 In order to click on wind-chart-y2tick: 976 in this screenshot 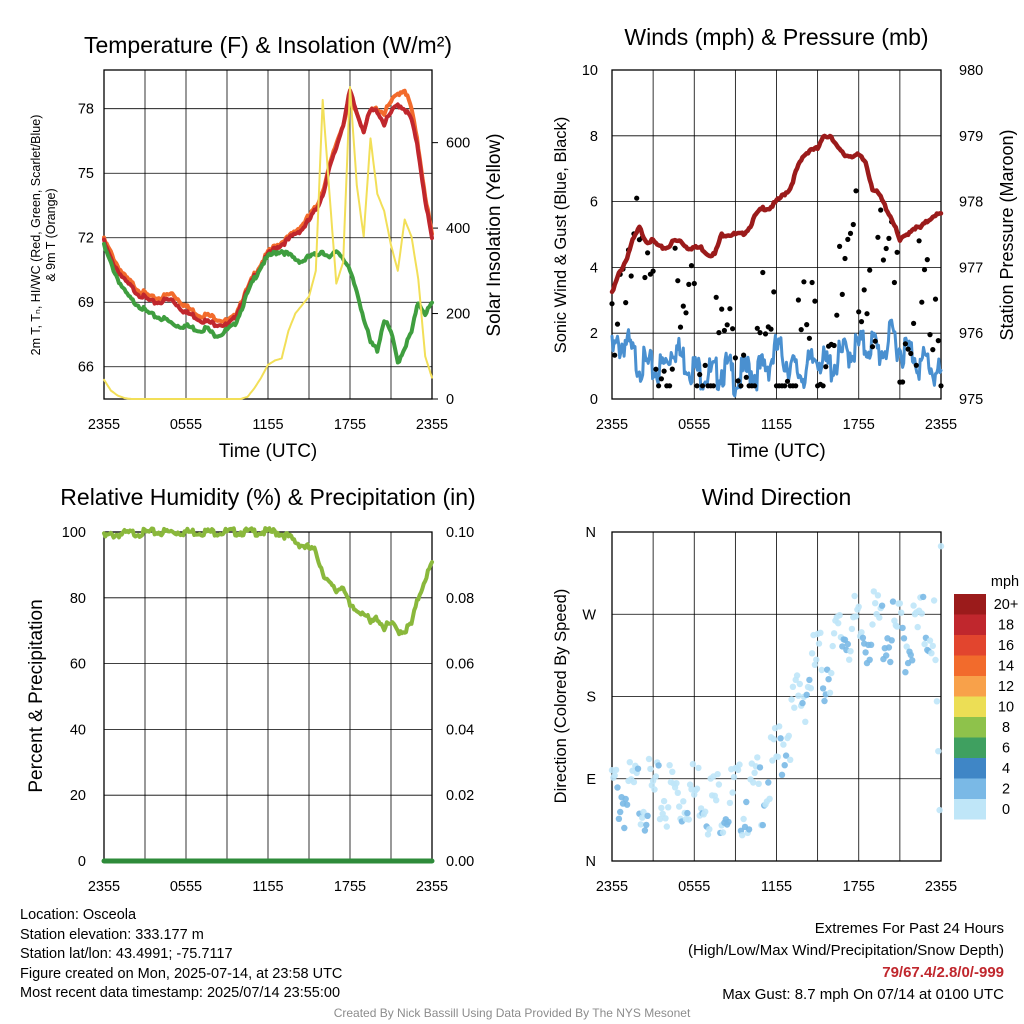, I will do `click(971, 334)`.